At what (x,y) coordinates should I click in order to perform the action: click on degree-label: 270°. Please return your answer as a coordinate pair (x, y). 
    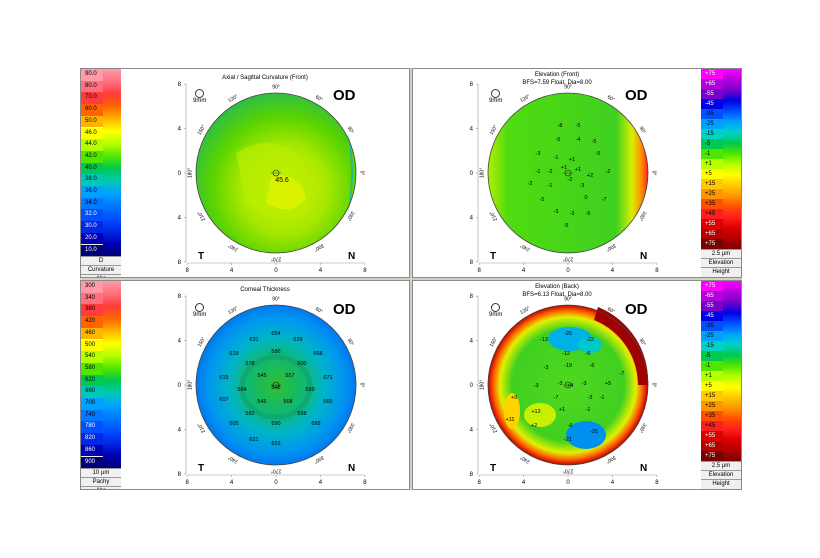
    Looking at the image, I should click on (276, 471).